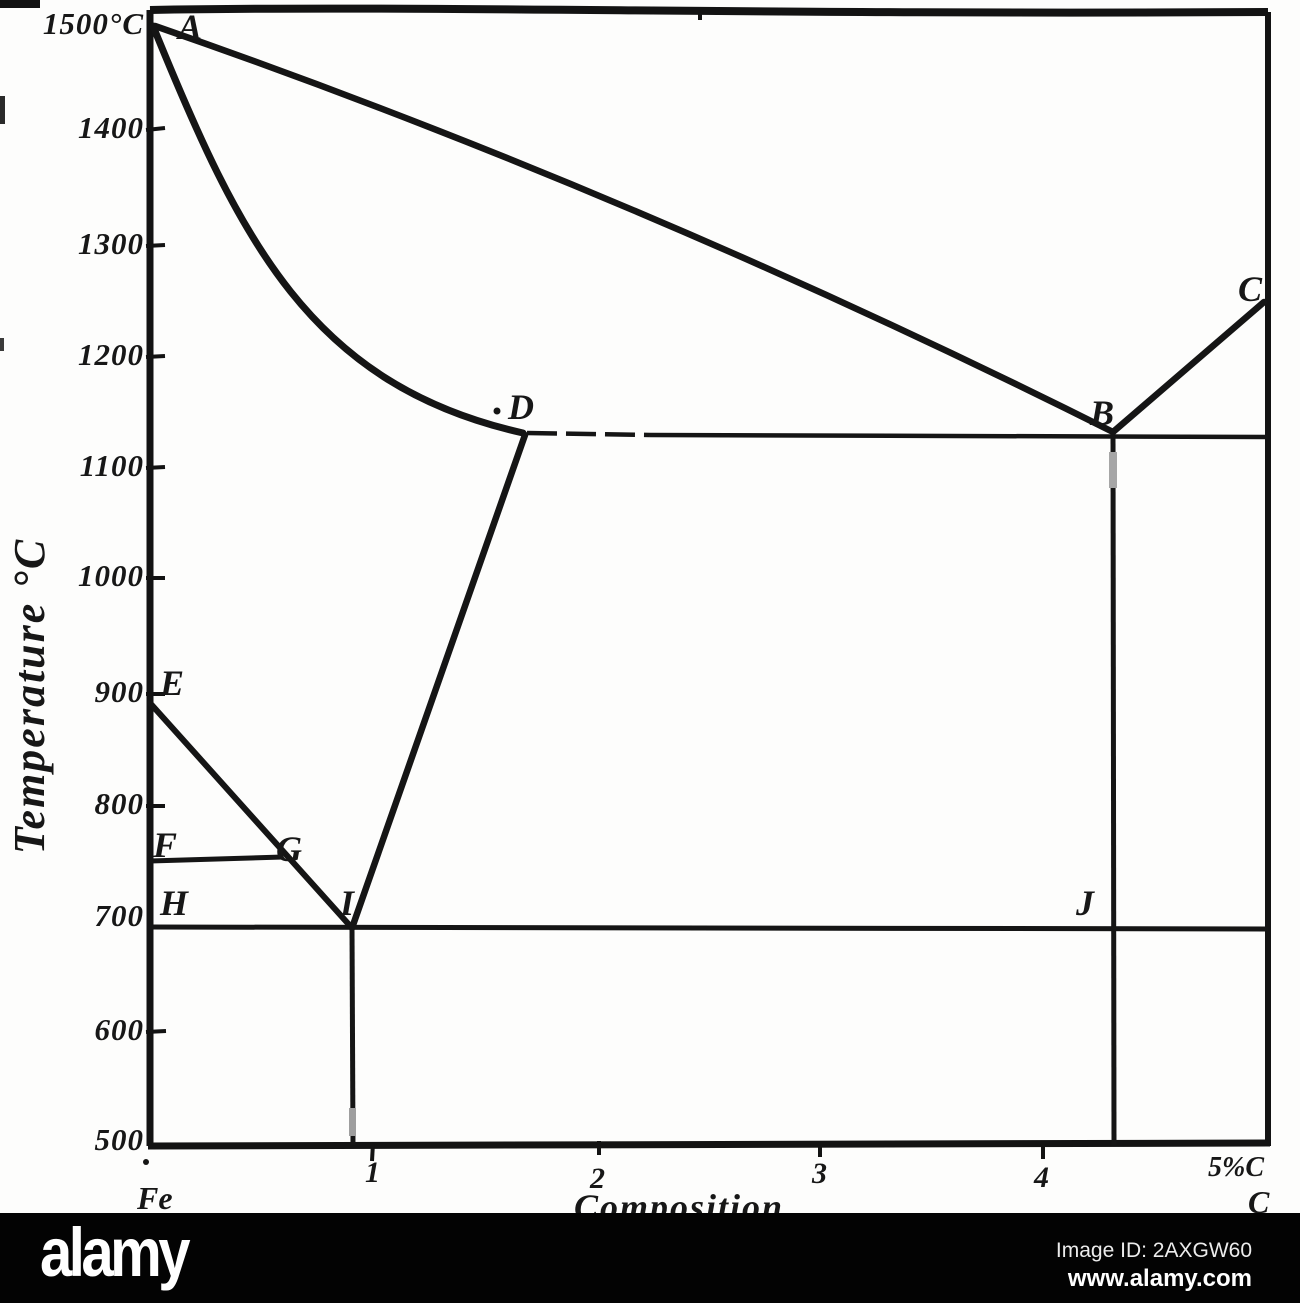 This screenshot has width=1300, height=1303. Describe the element at coordinates (709, 1144) in the screenshot. I see `x-axis` at that location.